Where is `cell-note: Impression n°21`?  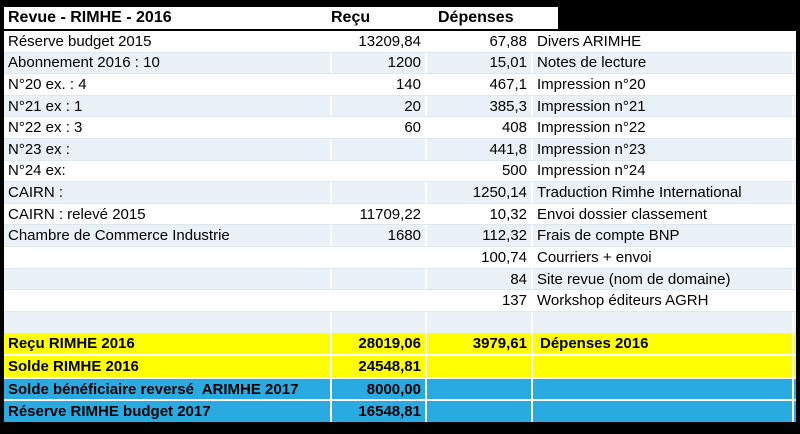
cell-note: Impression n°21 is located at coordinates (661, 106).